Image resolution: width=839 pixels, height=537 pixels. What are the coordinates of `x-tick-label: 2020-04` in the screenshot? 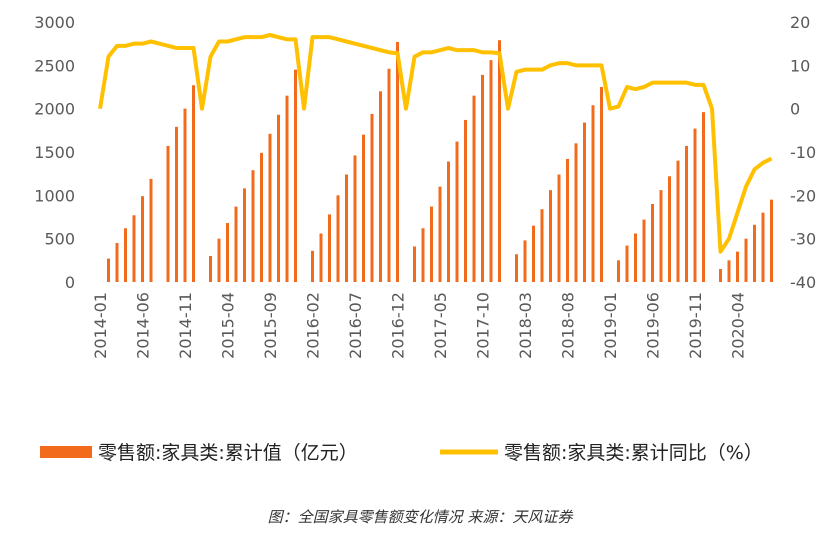 It's located at (738, 325).